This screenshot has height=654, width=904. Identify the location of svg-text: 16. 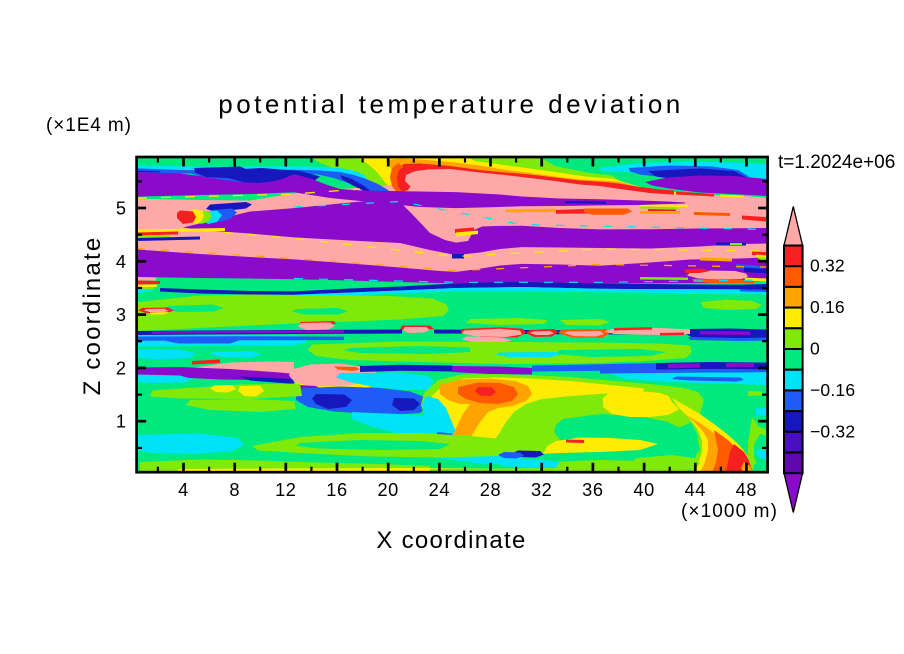
(336, 490).